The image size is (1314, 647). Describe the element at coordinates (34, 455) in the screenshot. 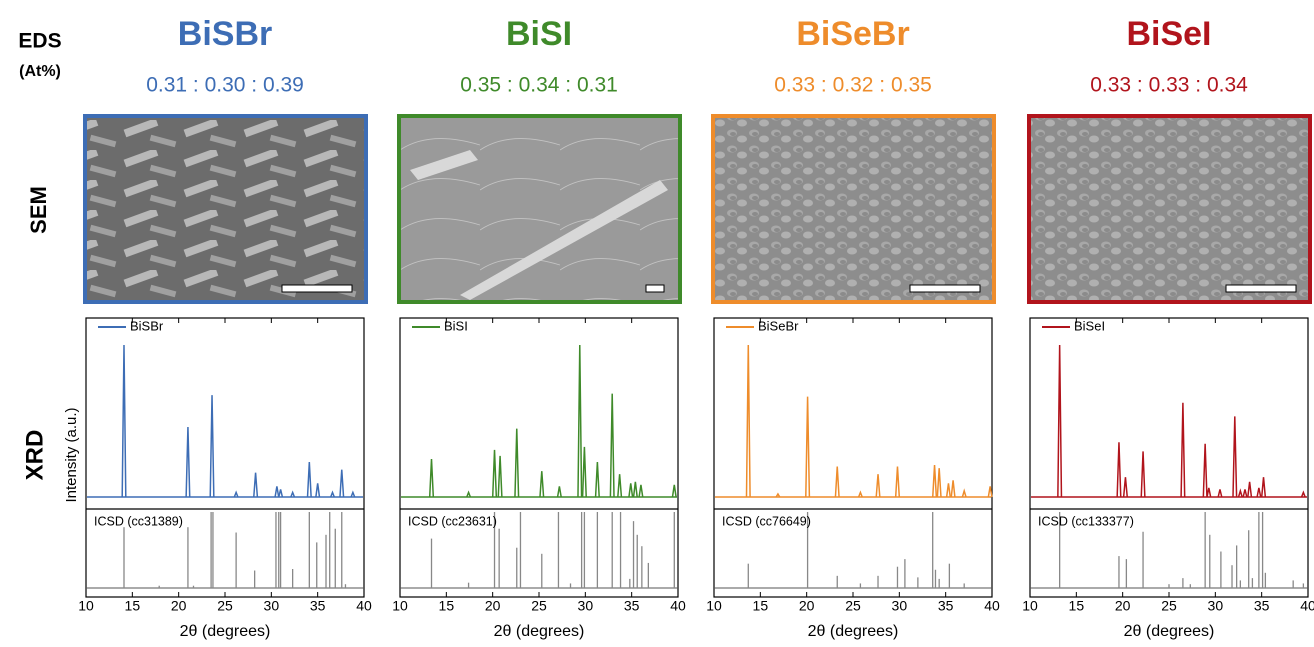

I see `row-label: XRD` at that location.